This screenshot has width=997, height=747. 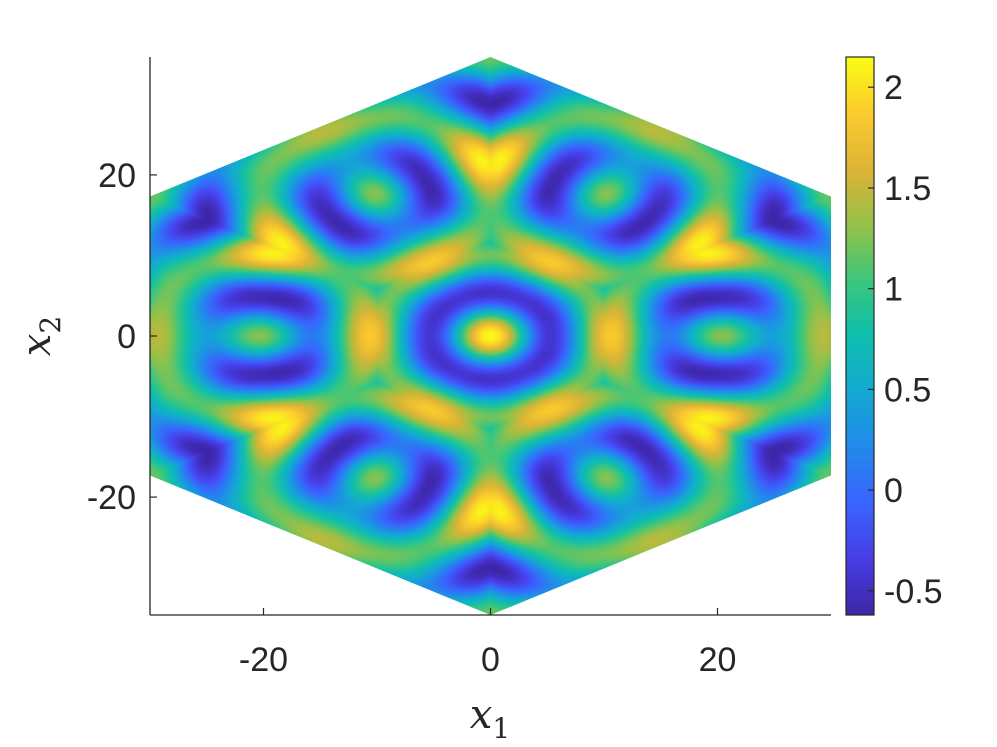 I want to click on colorbar-tick-label: -0.5, so click(x=913, y=592).